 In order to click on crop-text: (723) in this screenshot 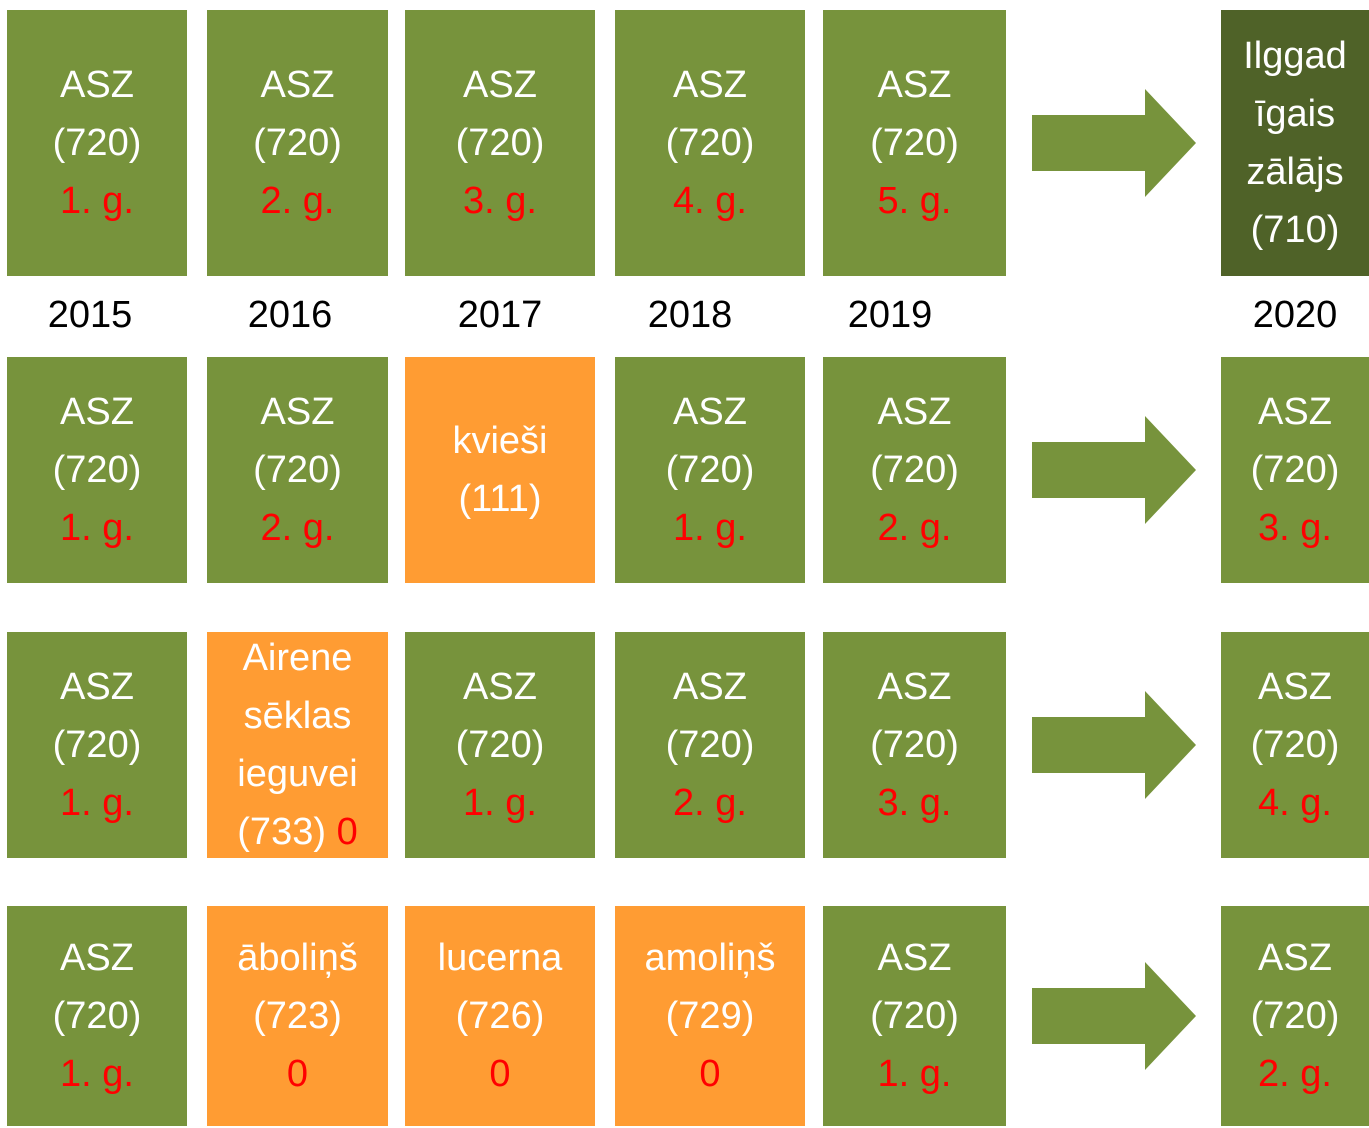, I will do `click(297, 1016)`.